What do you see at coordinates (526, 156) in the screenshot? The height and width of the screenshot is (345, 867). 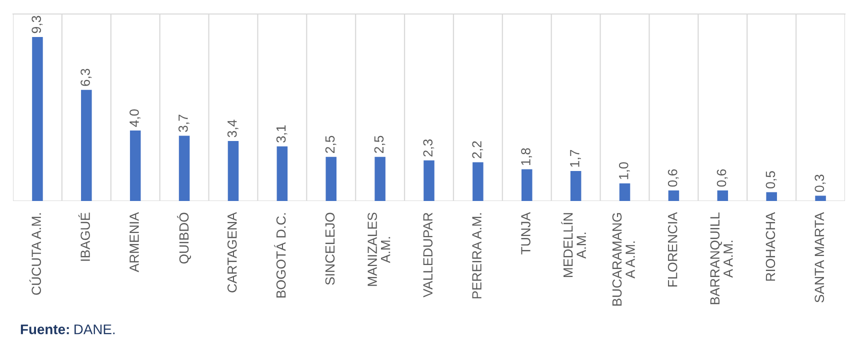 I see `data-label: 1,8` at bounding box center [526, 156].